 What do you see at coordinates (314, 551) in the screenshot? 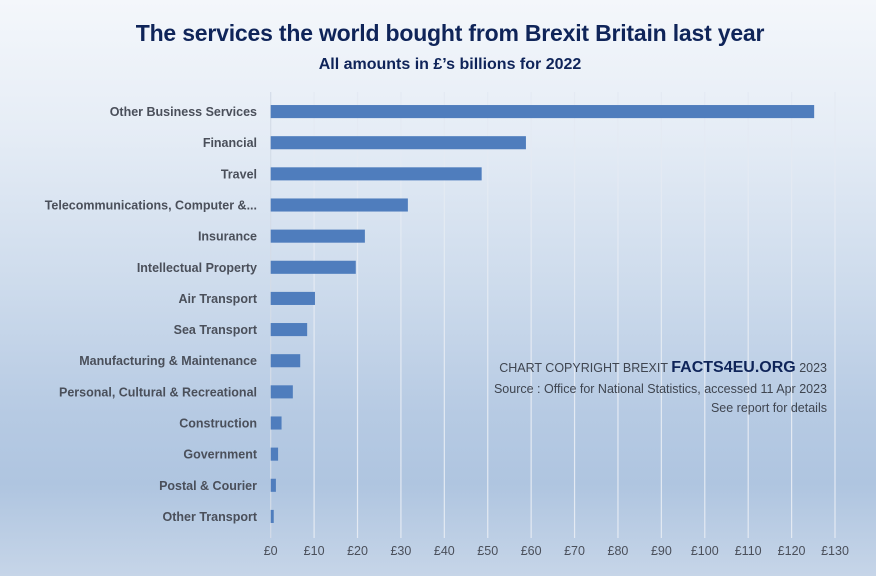
I see `x-tick-label: £10` at bounding box center [314, 551].